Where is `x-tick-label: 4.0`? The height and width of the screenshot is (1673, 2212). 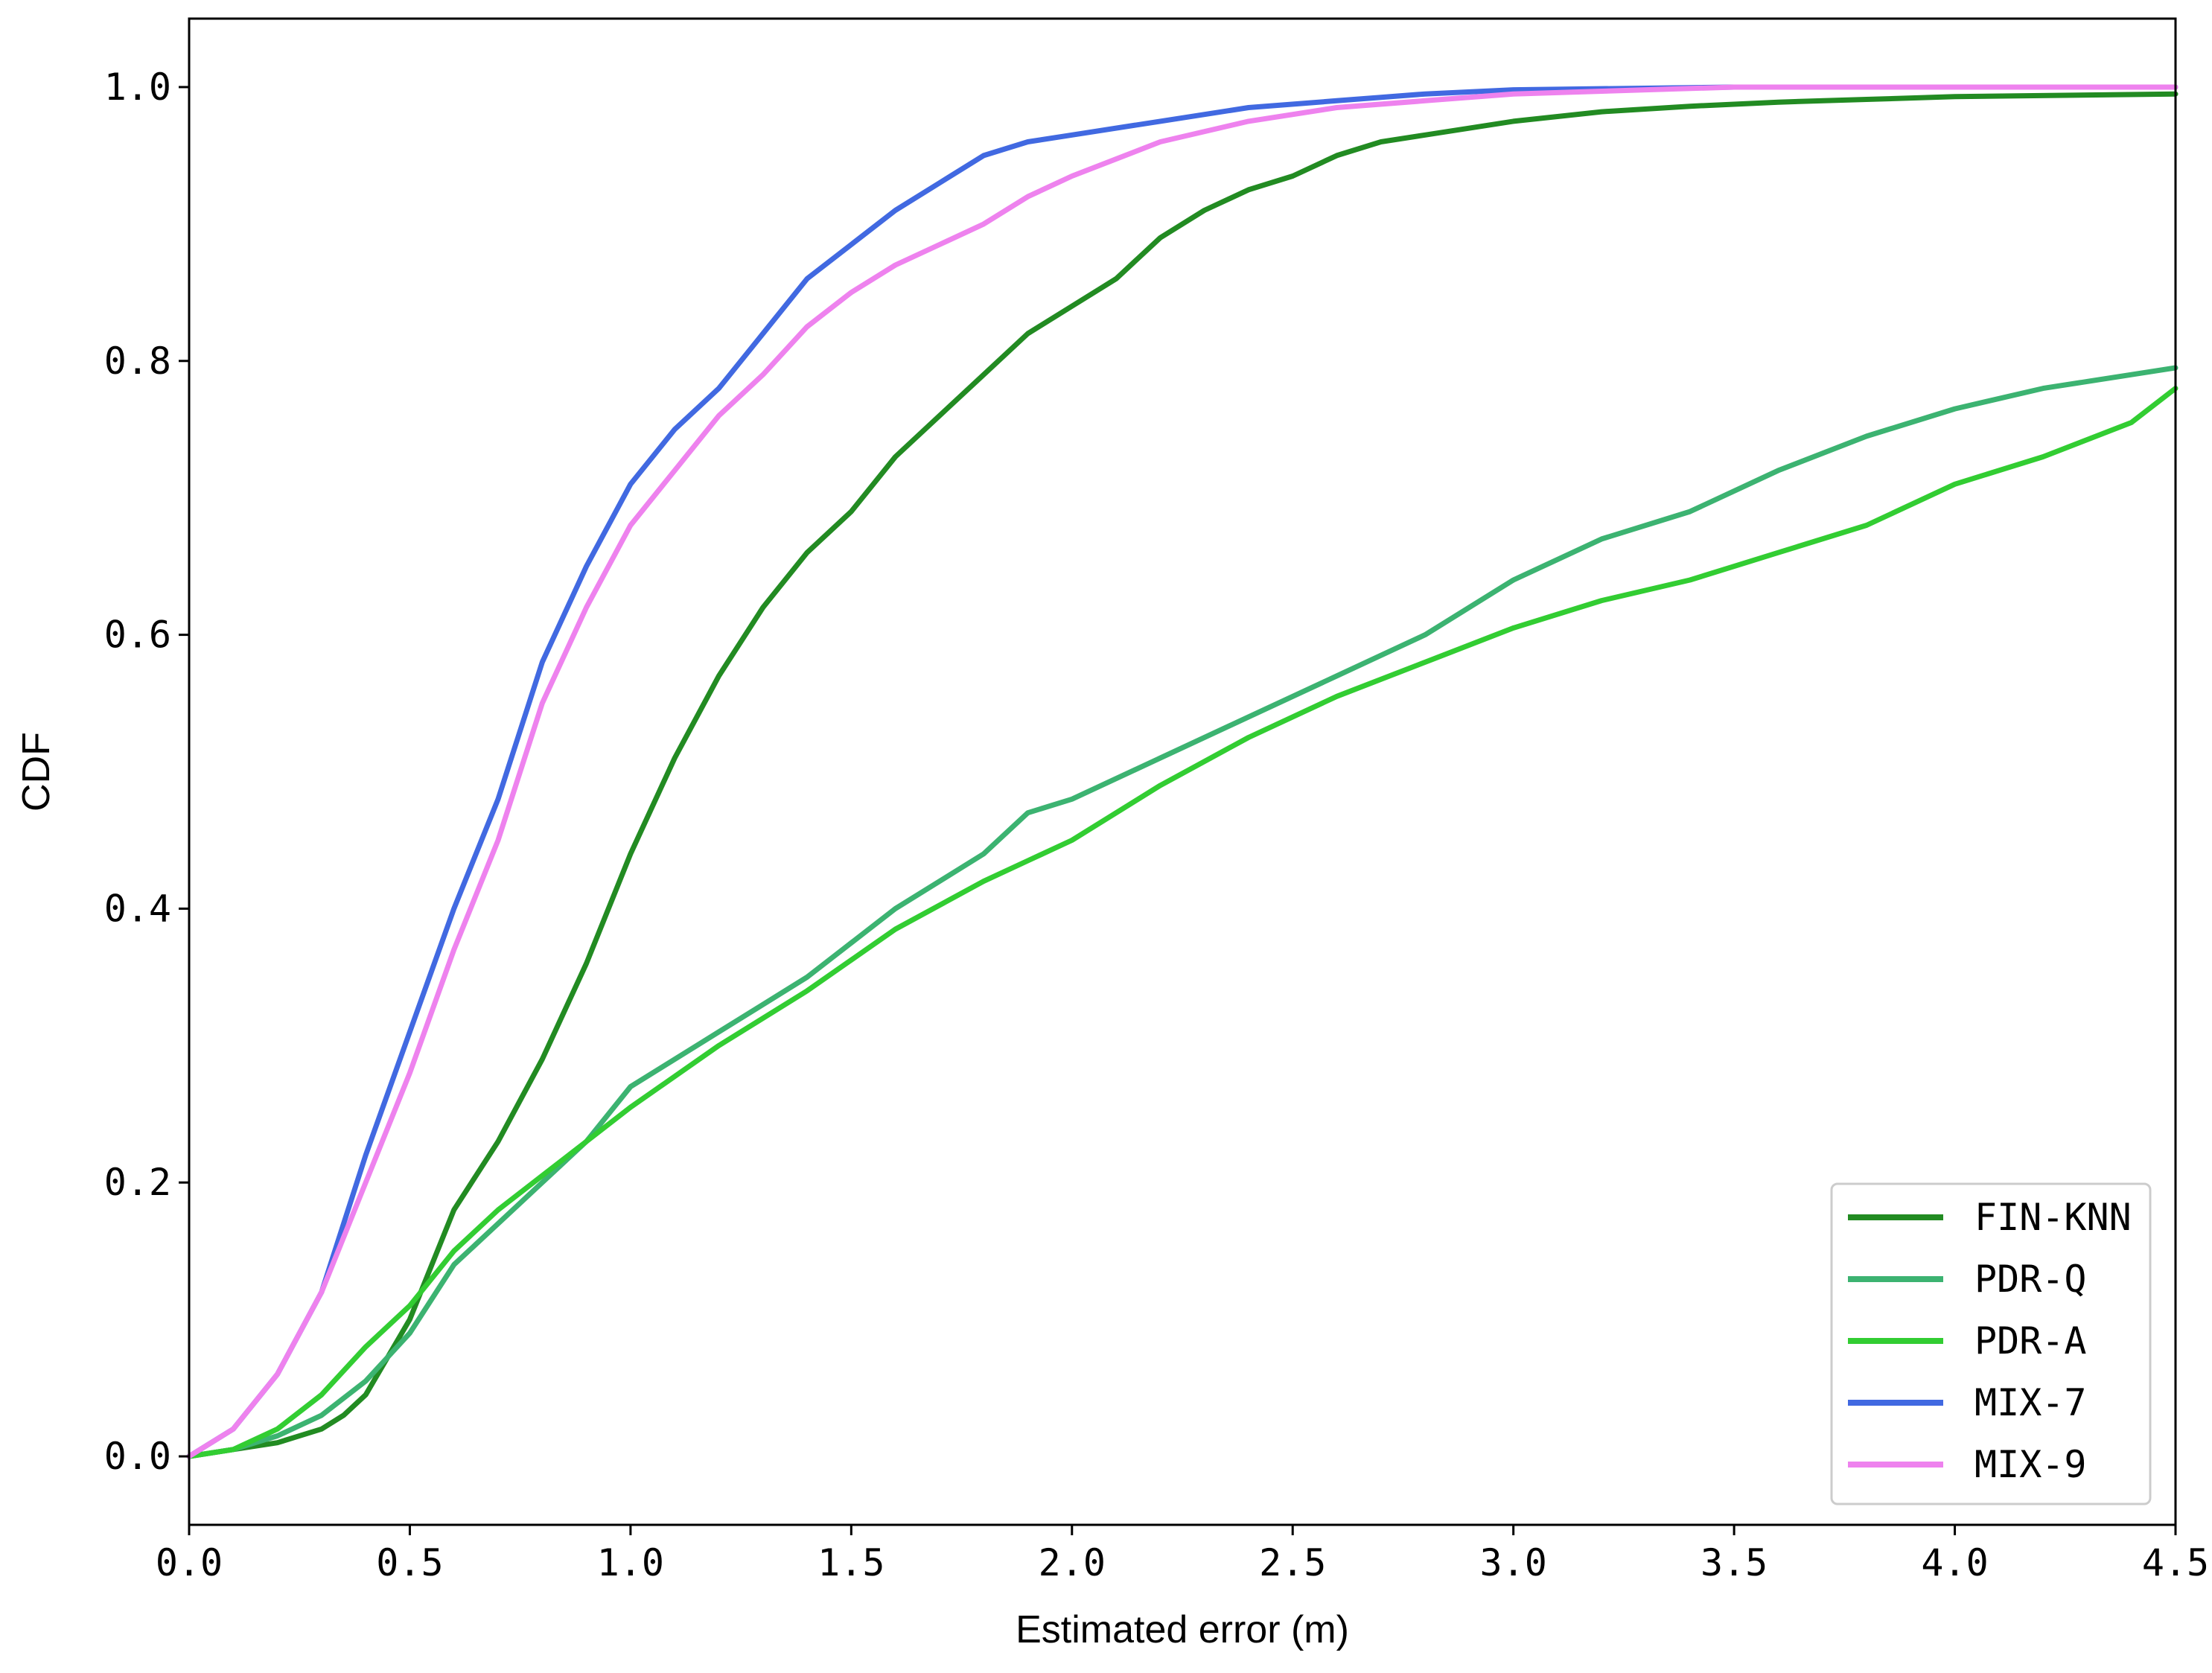 x-tick-label: 4.0 is located at coordinates (1954, 1562).